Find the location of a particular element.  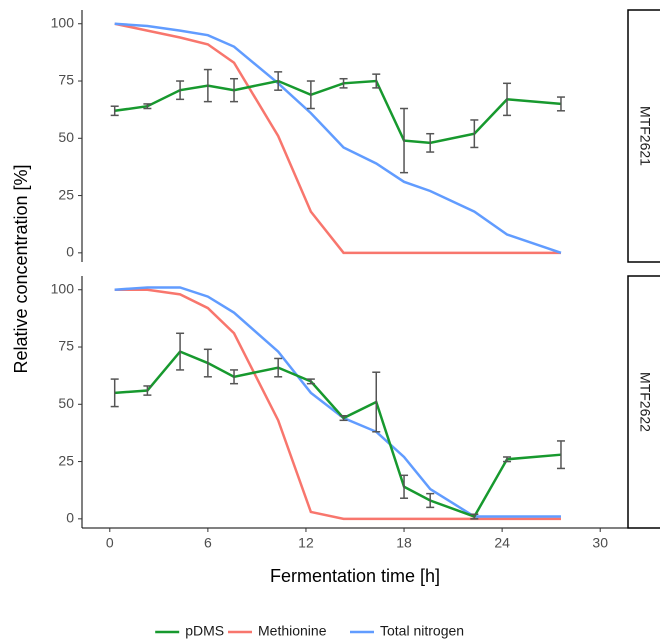

y-axis-label: Relative concentration [%] is located at coordinates (21, 268).